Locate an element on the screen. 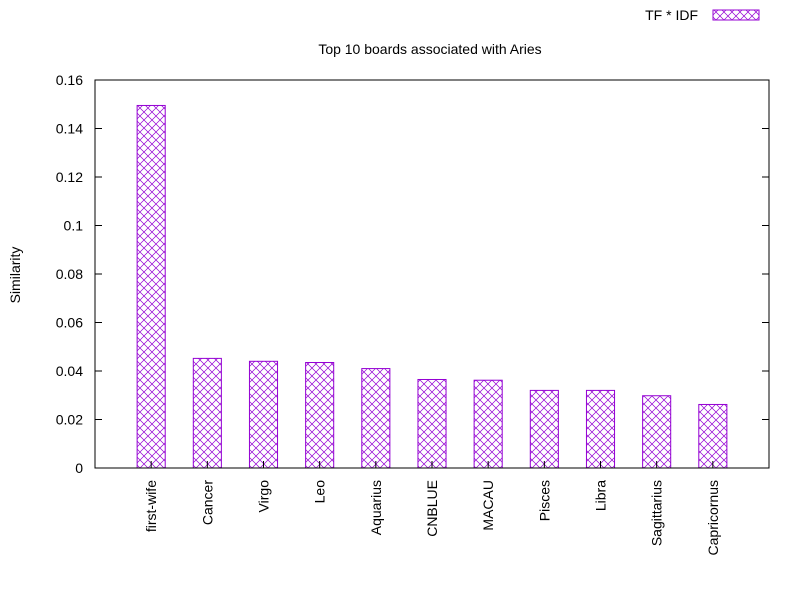 This screenshot has width=800, height=600. x-tick-label: Cancer is located at coordinates (207, 502).